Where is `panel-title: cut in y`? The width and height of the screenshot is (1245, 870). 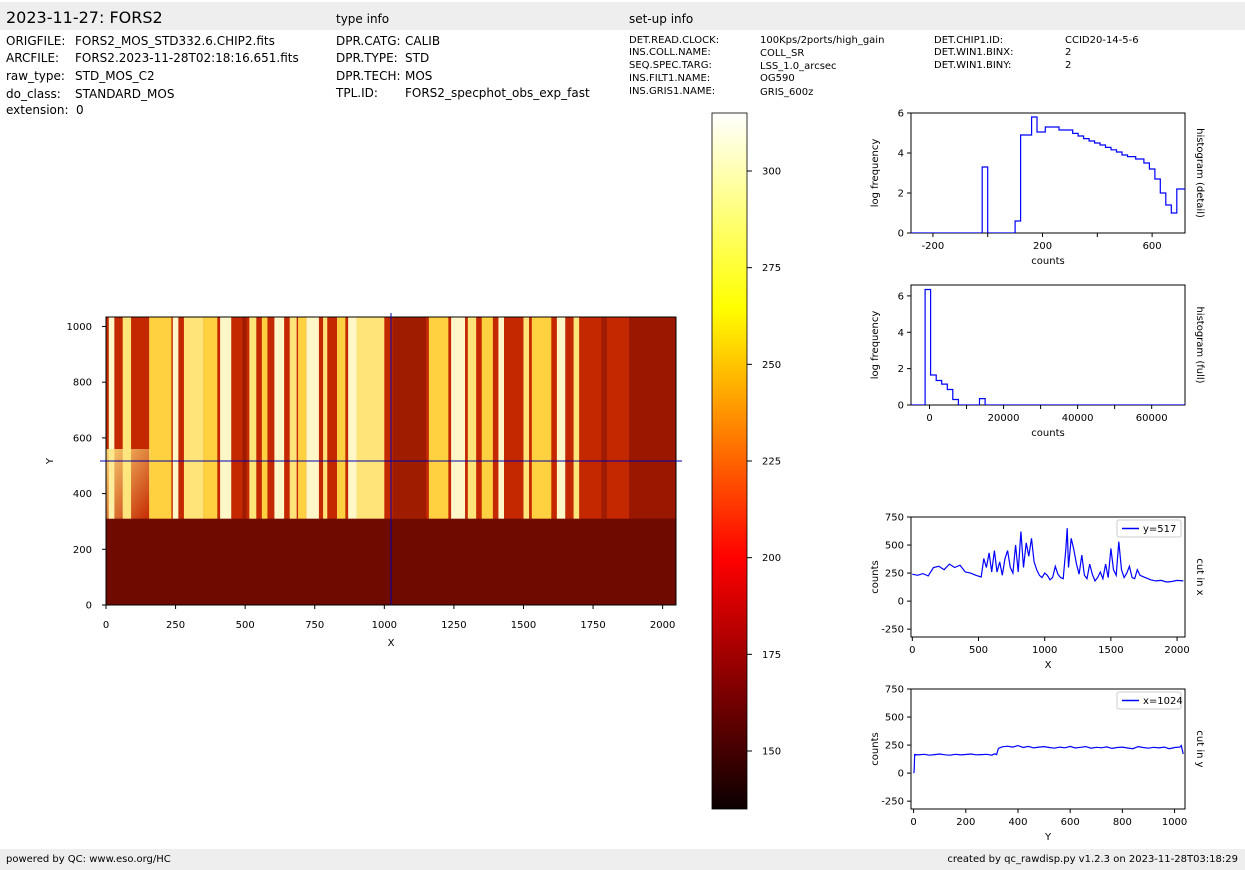 panel-title: cut in y is located at coordinates (1199, 748).